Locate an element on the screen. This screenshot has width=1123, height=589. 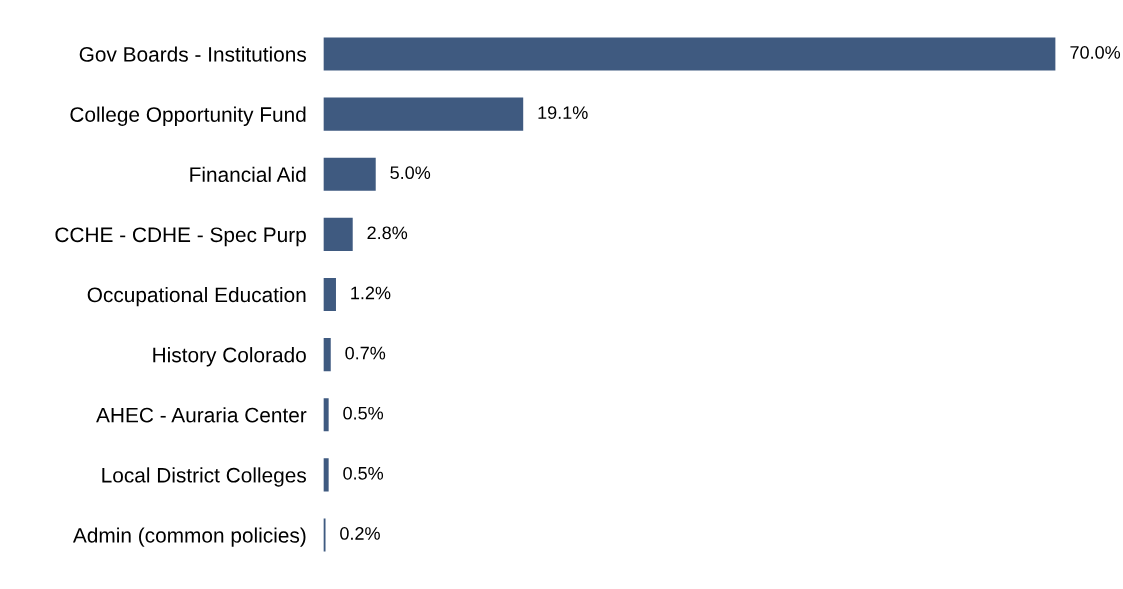
data-label: 19.1% is located at coordinates (563, 112).